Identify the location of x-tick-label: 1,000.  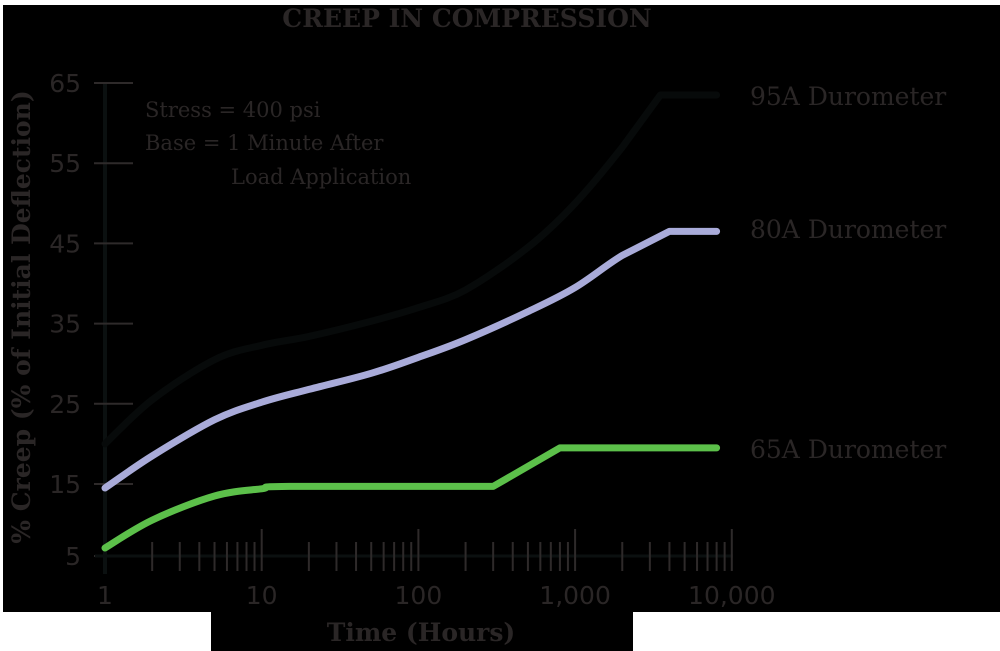
(575, 595).